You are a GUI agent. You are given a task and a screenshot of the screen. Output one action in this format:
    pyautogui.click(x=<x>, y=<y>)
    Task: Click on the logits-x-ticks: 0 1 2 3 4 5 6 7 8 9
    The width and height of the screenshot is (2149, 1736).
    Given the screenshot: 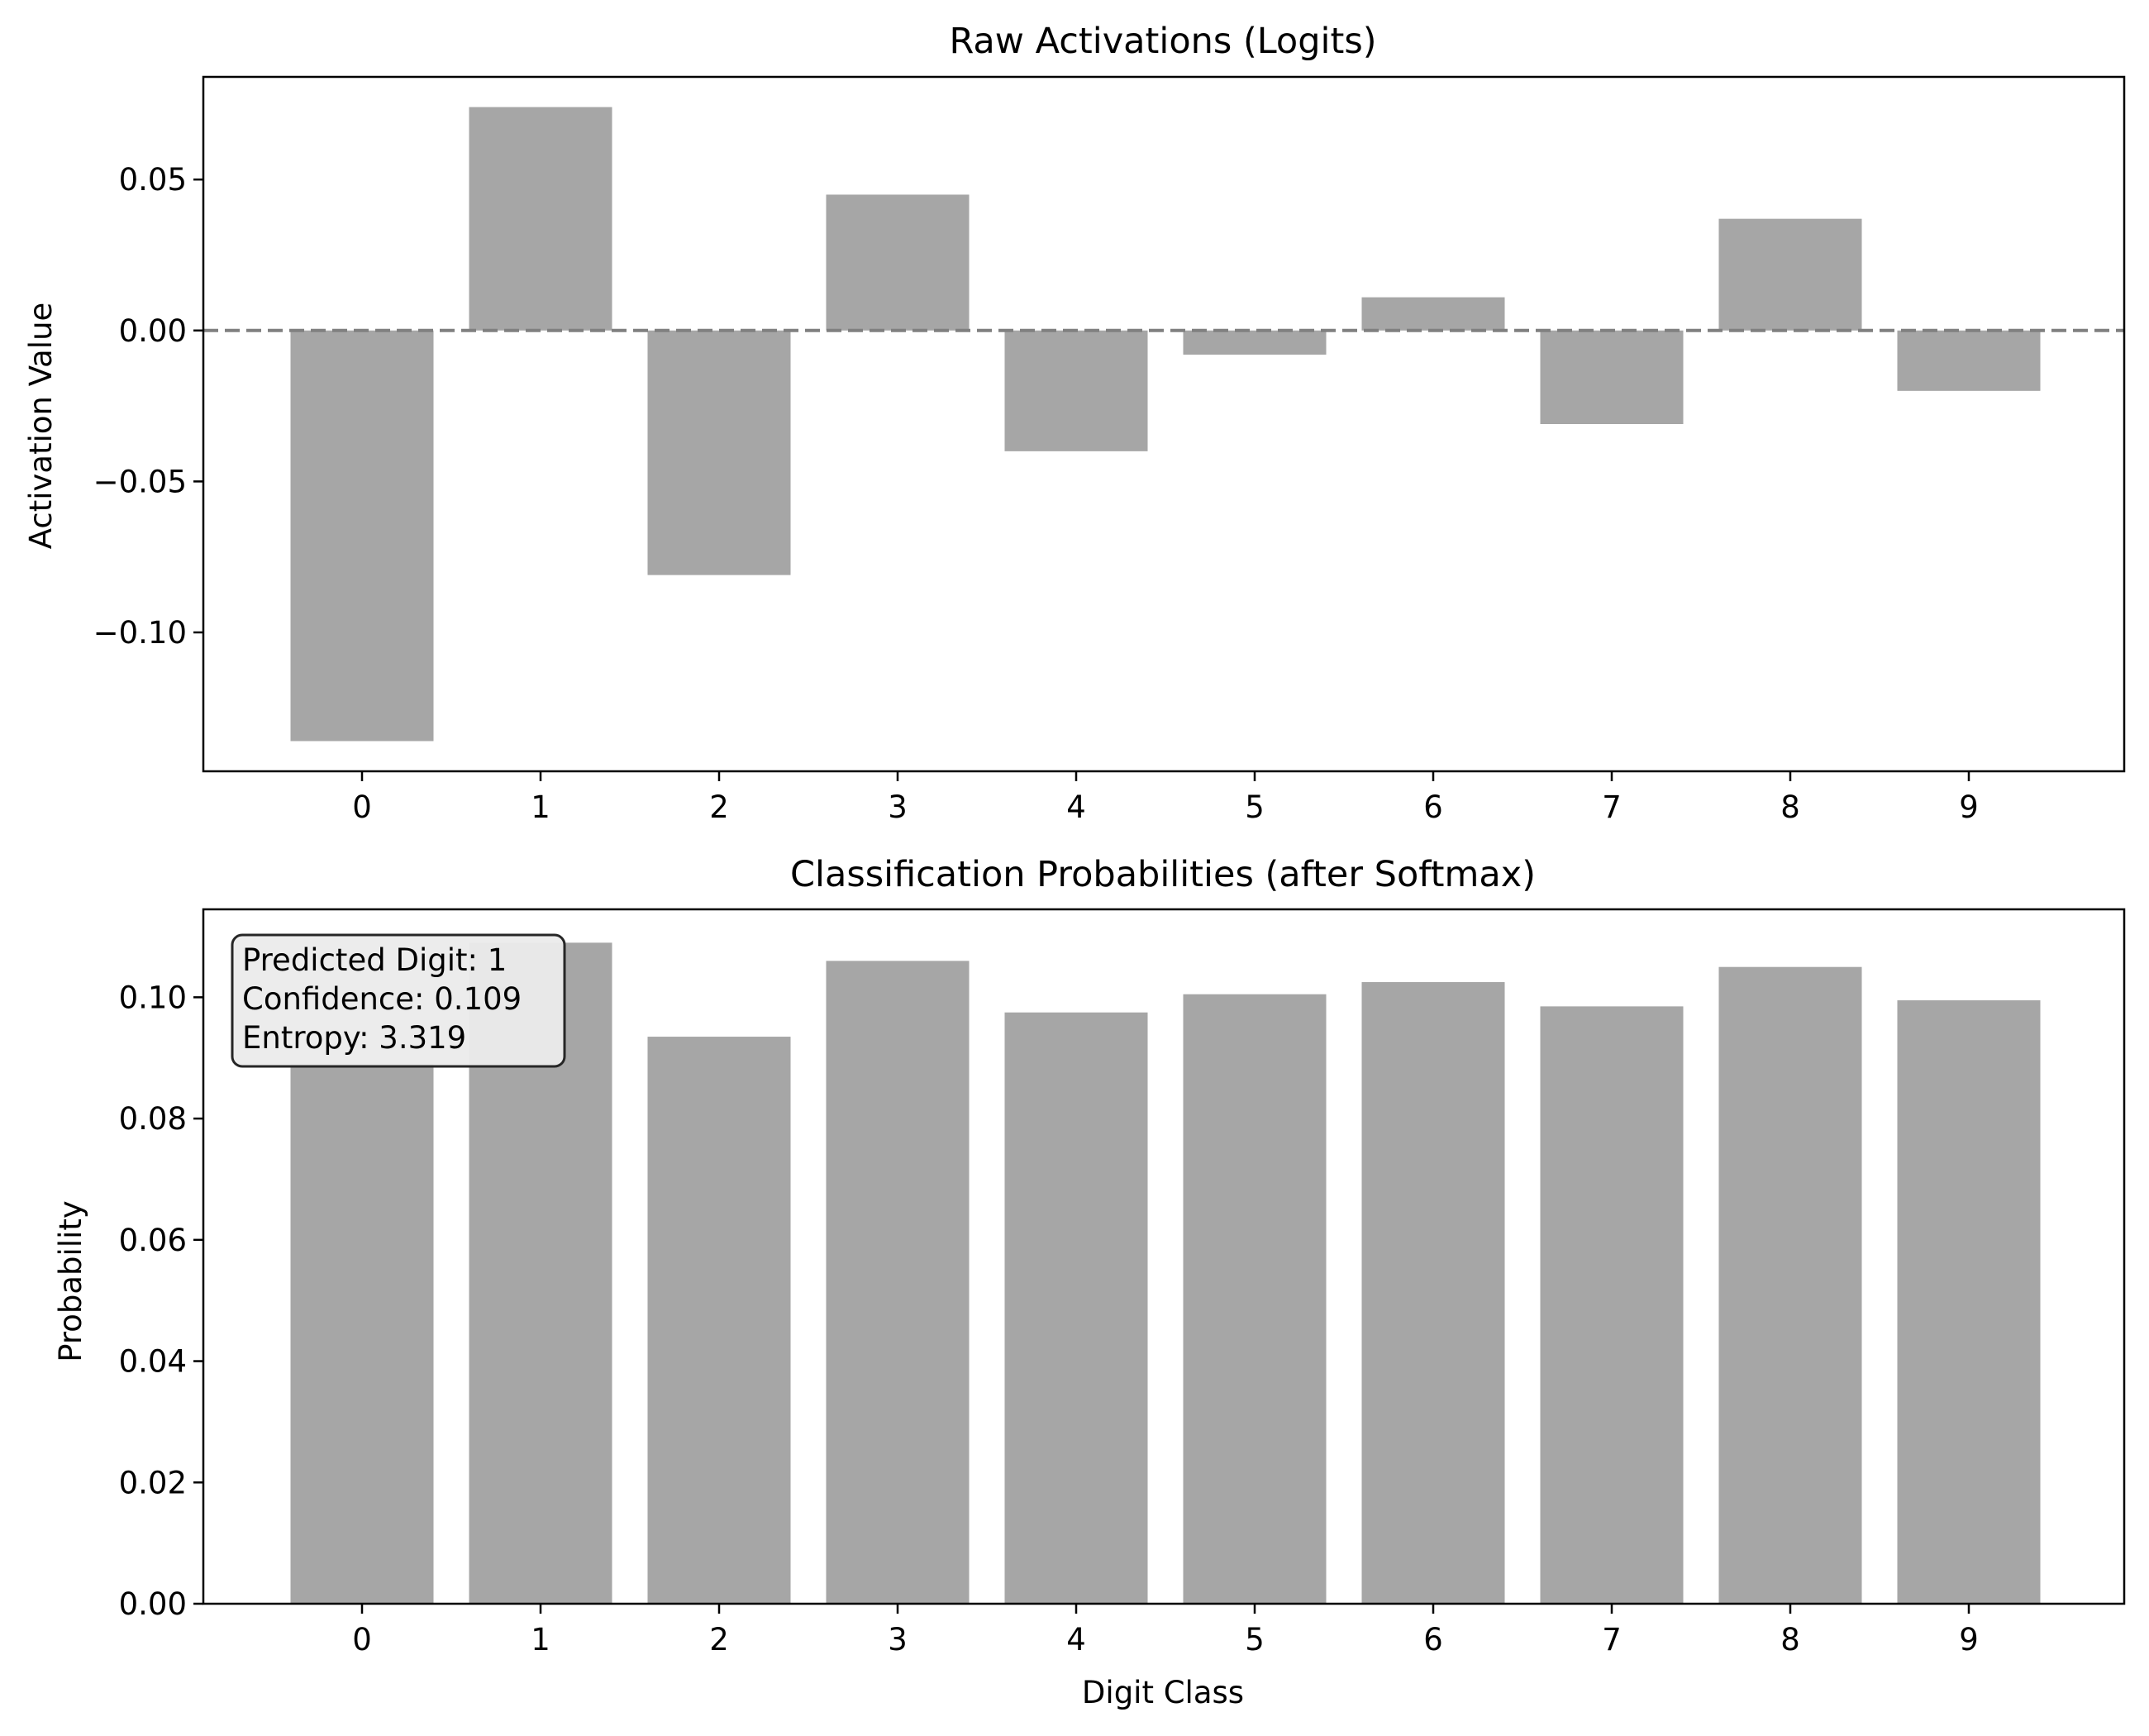 What is the action you would take?
    pyautogui.click(x=1165, y=798)
    